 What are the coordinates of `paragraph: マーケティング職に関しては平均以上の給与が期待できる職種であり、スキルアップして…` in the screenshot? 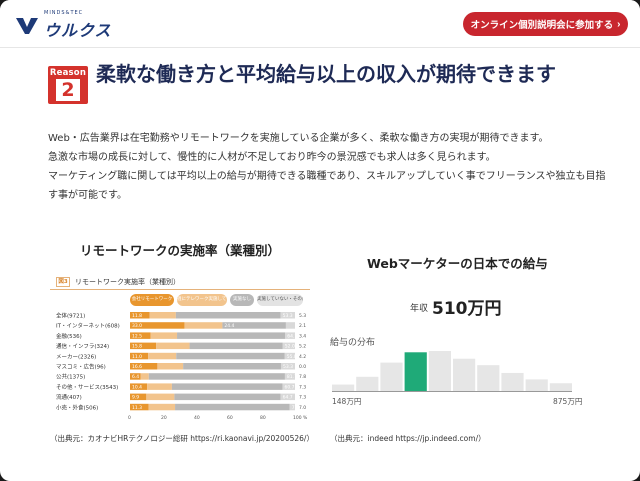 It's located at (327, 186).